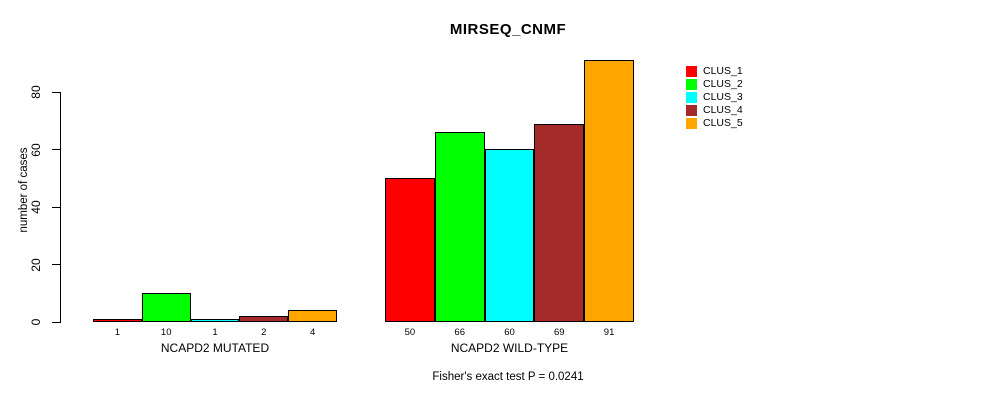 The image size is (990, 400). I want to click on legend: CLUS_1 CLUS_2 CLUS_3 CLUS_4 CLUS_5, so click(714, 97).